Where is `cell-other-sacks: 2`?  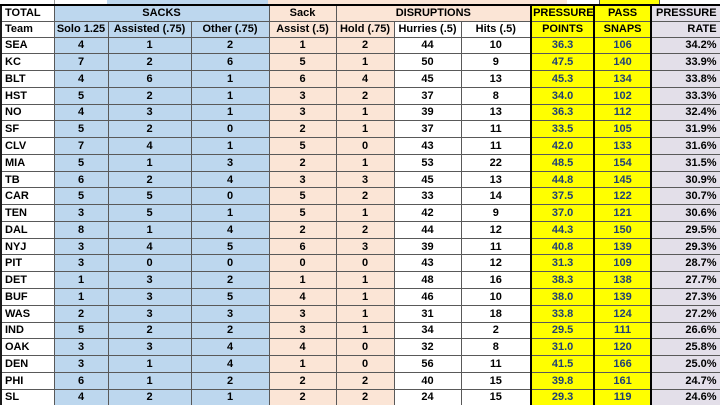
cell-other-sacks: 2 is located at coordinates (230, 45).